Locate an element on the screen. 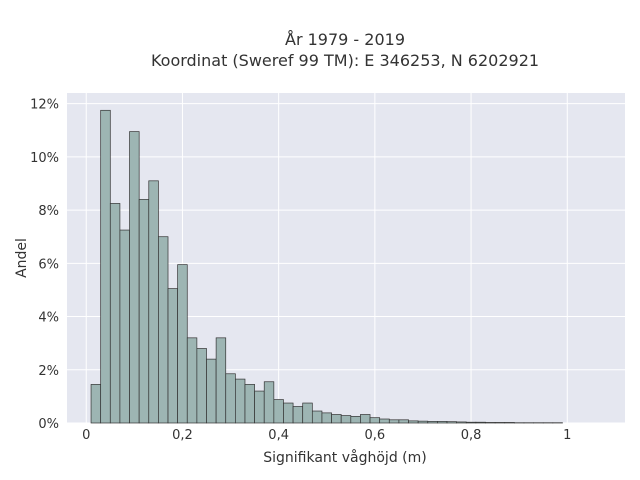 This screenshot has width=640, height=480. y-tick-label: 8% is located at coordinates (48, 211).